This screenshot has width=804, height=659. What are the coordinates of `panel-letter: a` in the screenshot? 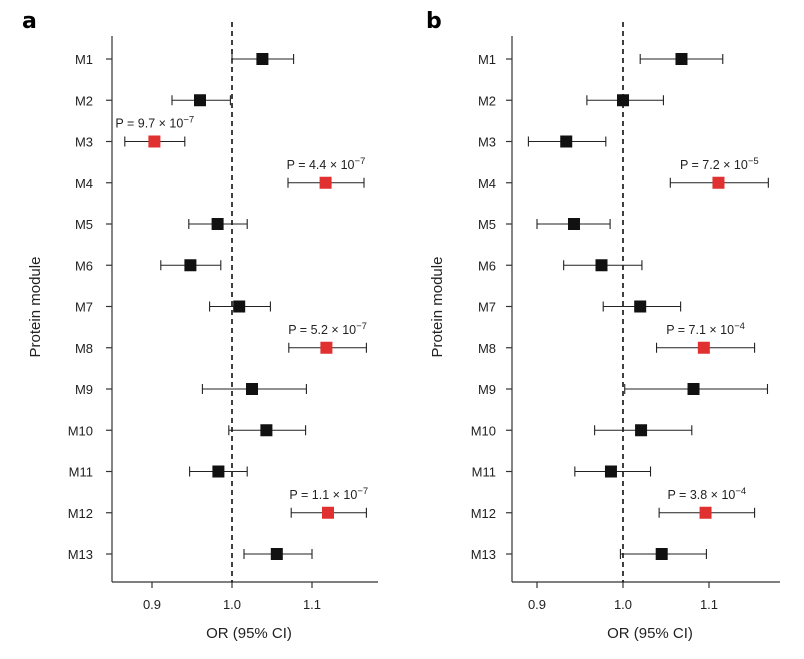 It's located at (29, 21).